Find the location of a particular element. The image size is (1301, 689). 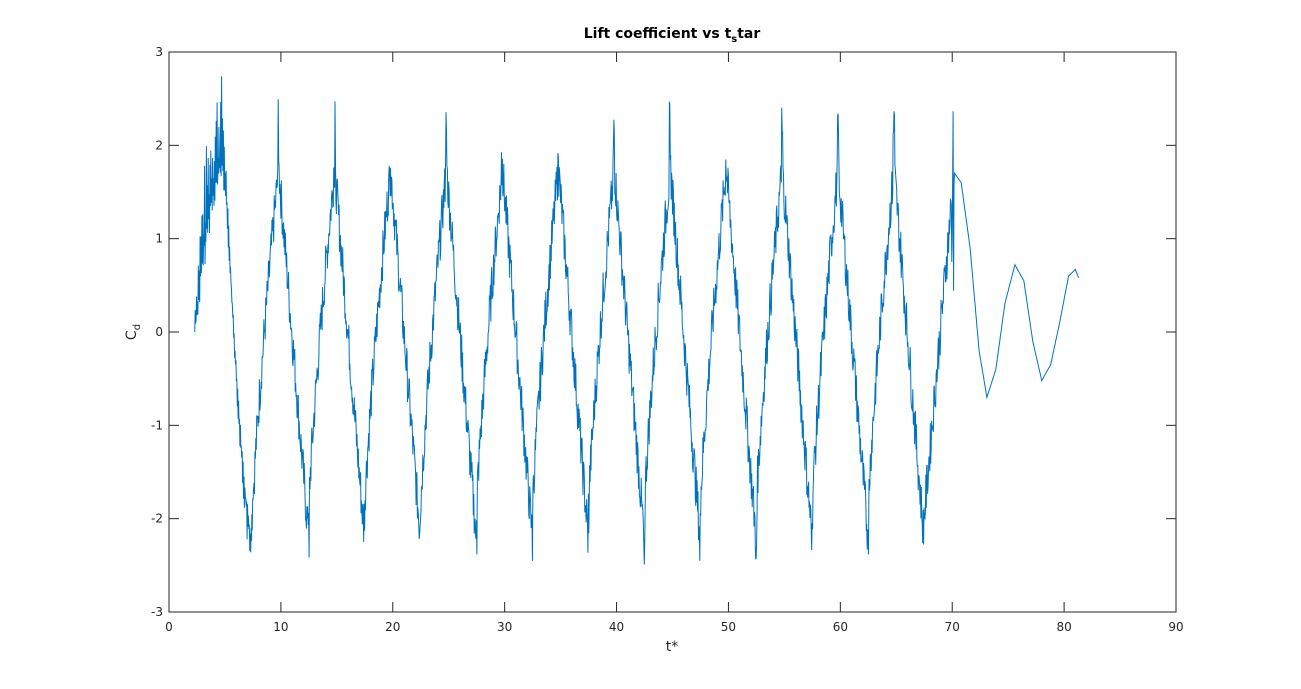

chart-title-subscript: s is located at coordinates (734, 39).